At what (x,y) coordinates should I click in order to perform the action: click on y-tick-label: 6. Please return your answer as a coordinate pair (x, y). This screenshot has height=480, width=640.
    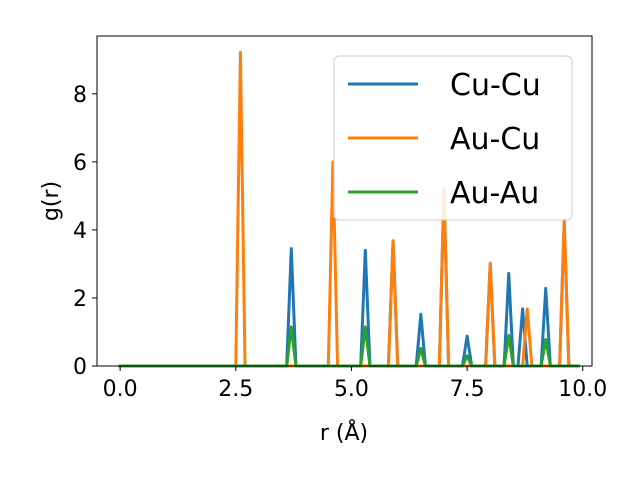
    Looking at the image, I should click on (80, 163).